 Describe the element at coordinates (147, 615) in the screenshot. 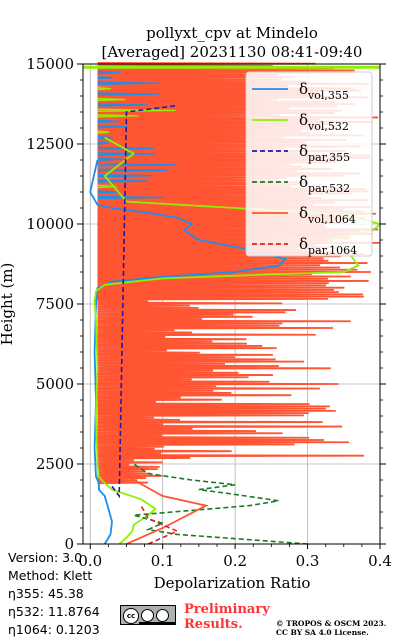

I see `by-icon` at that location.